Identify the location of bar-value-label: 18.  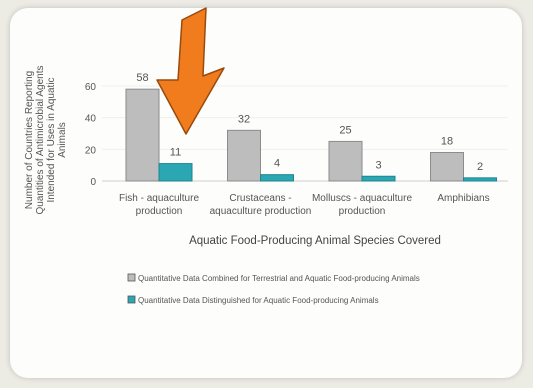
(447, 142).